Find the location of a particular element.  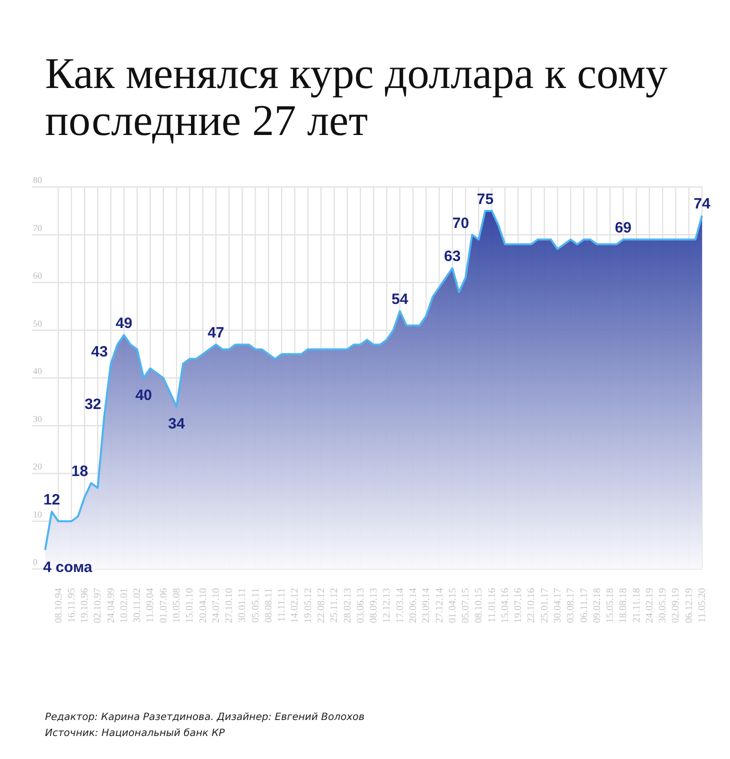

data-label: 69 is located at coordinates (623, 228).